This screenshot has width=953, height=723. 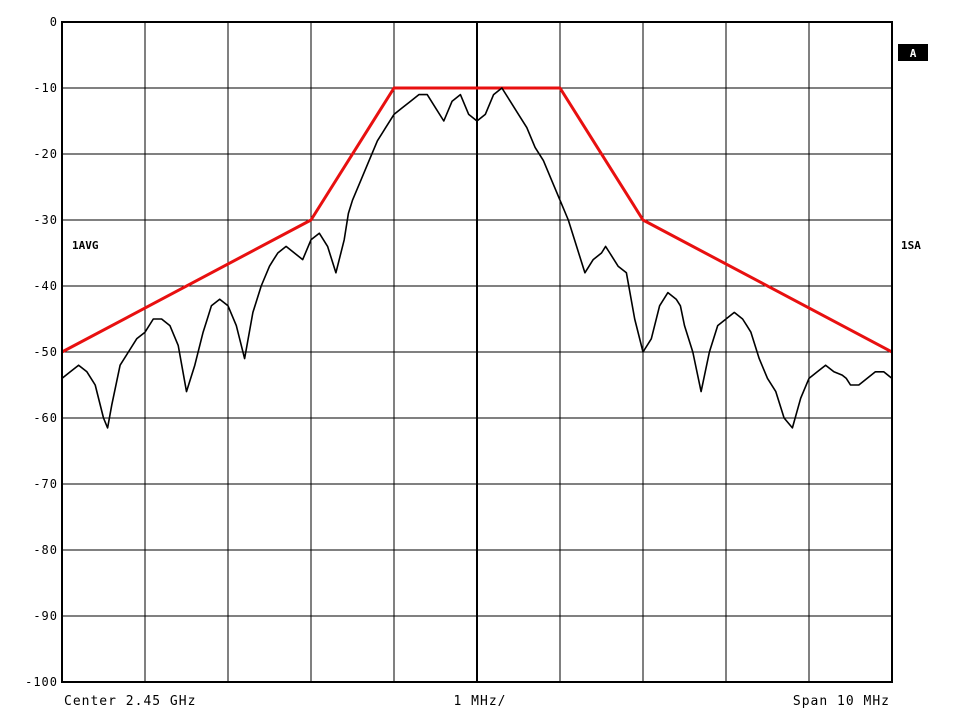 I want to click on y-tick-label: -90, so click(x=45, y=616).